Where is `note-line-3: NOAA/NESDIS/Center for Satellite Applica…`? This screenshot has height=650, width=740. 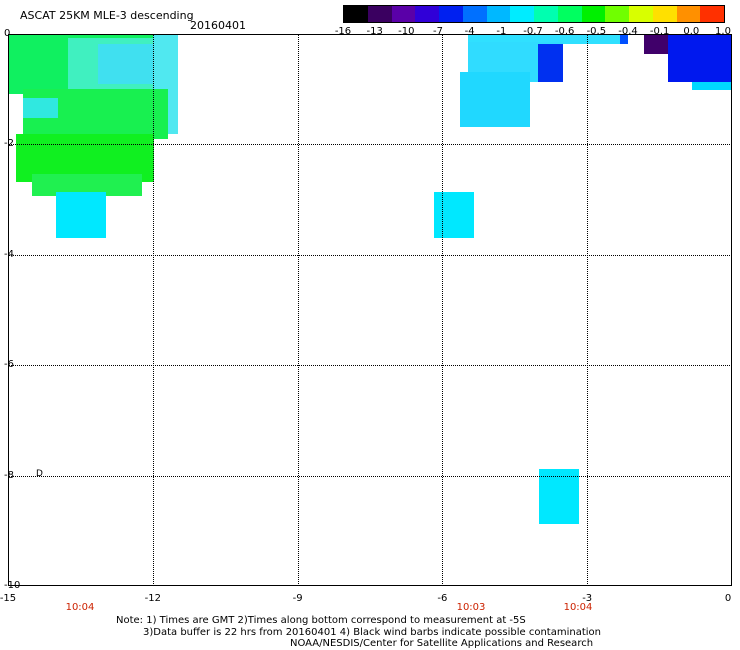
note-line-3: NOAA/NESDIS/Center for Satellite Applica… is located at coordinates (442, 643).